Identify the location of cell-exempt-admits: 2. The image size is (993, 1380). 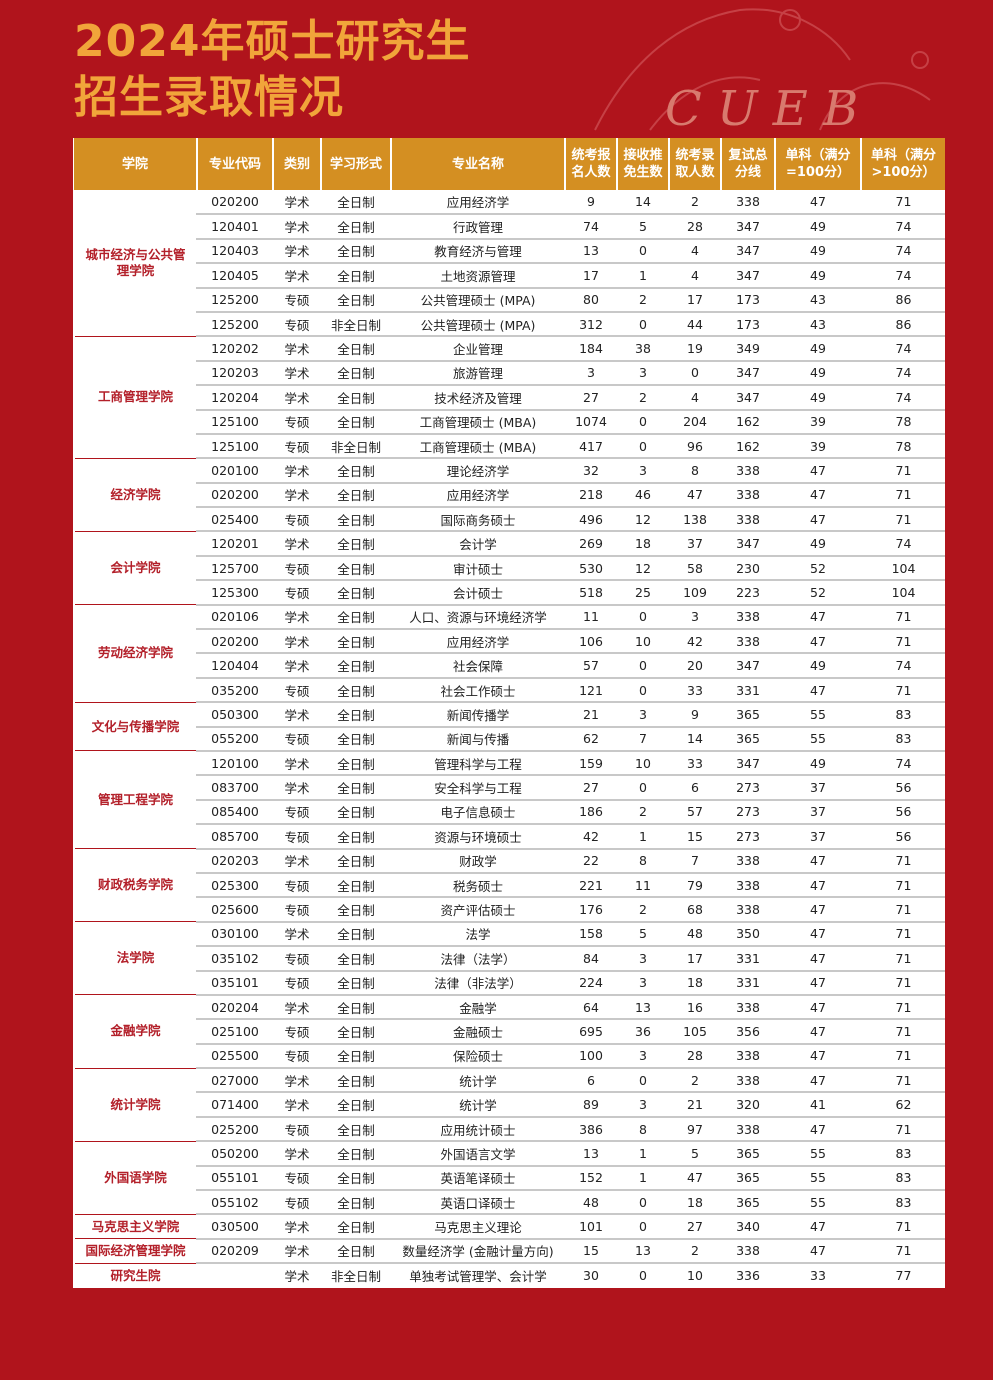
(642, 300).